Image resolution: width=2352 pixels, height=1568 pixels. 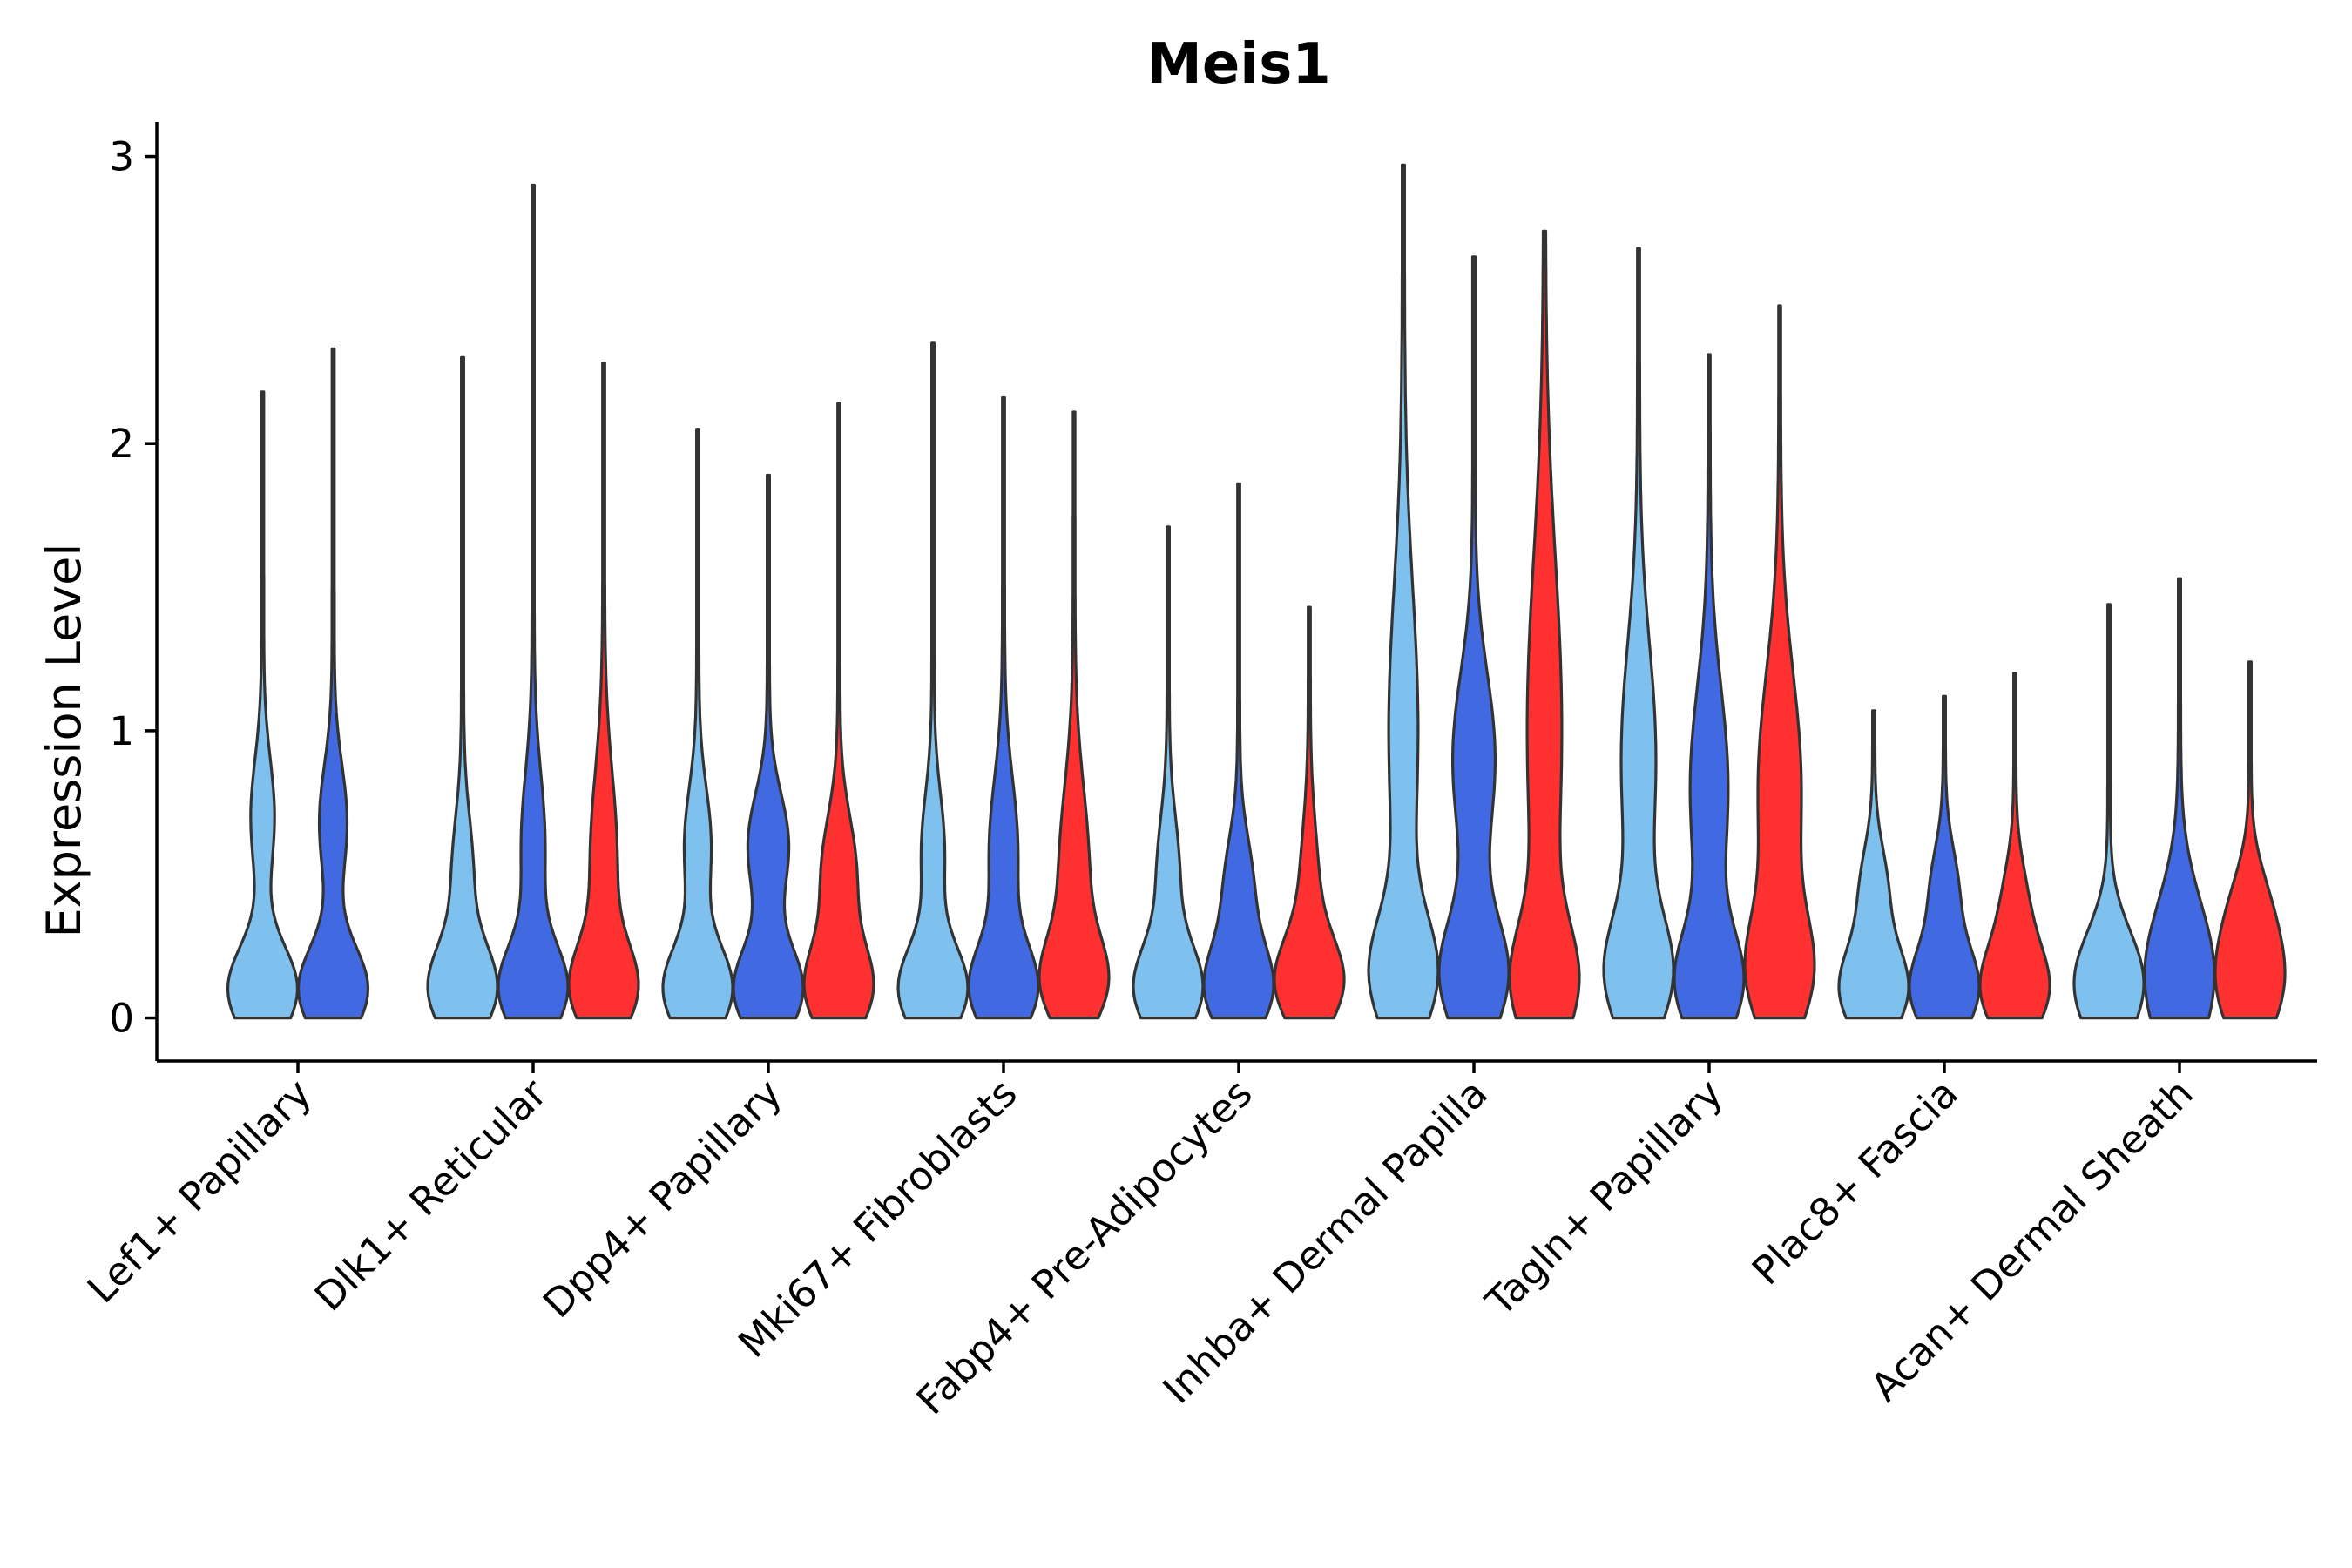 What do you see at coordinates (199, 1191) in the screenshot?
I see `x-tick-label: Lef1+ Papillary` at bounding box center [199, 1191].